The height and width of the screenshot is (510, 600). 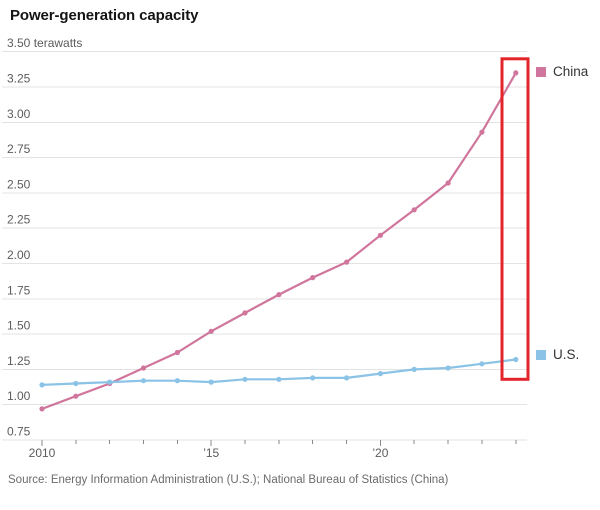 I want to click on y-tick-label: 3.25, so click(x=19, y=79).